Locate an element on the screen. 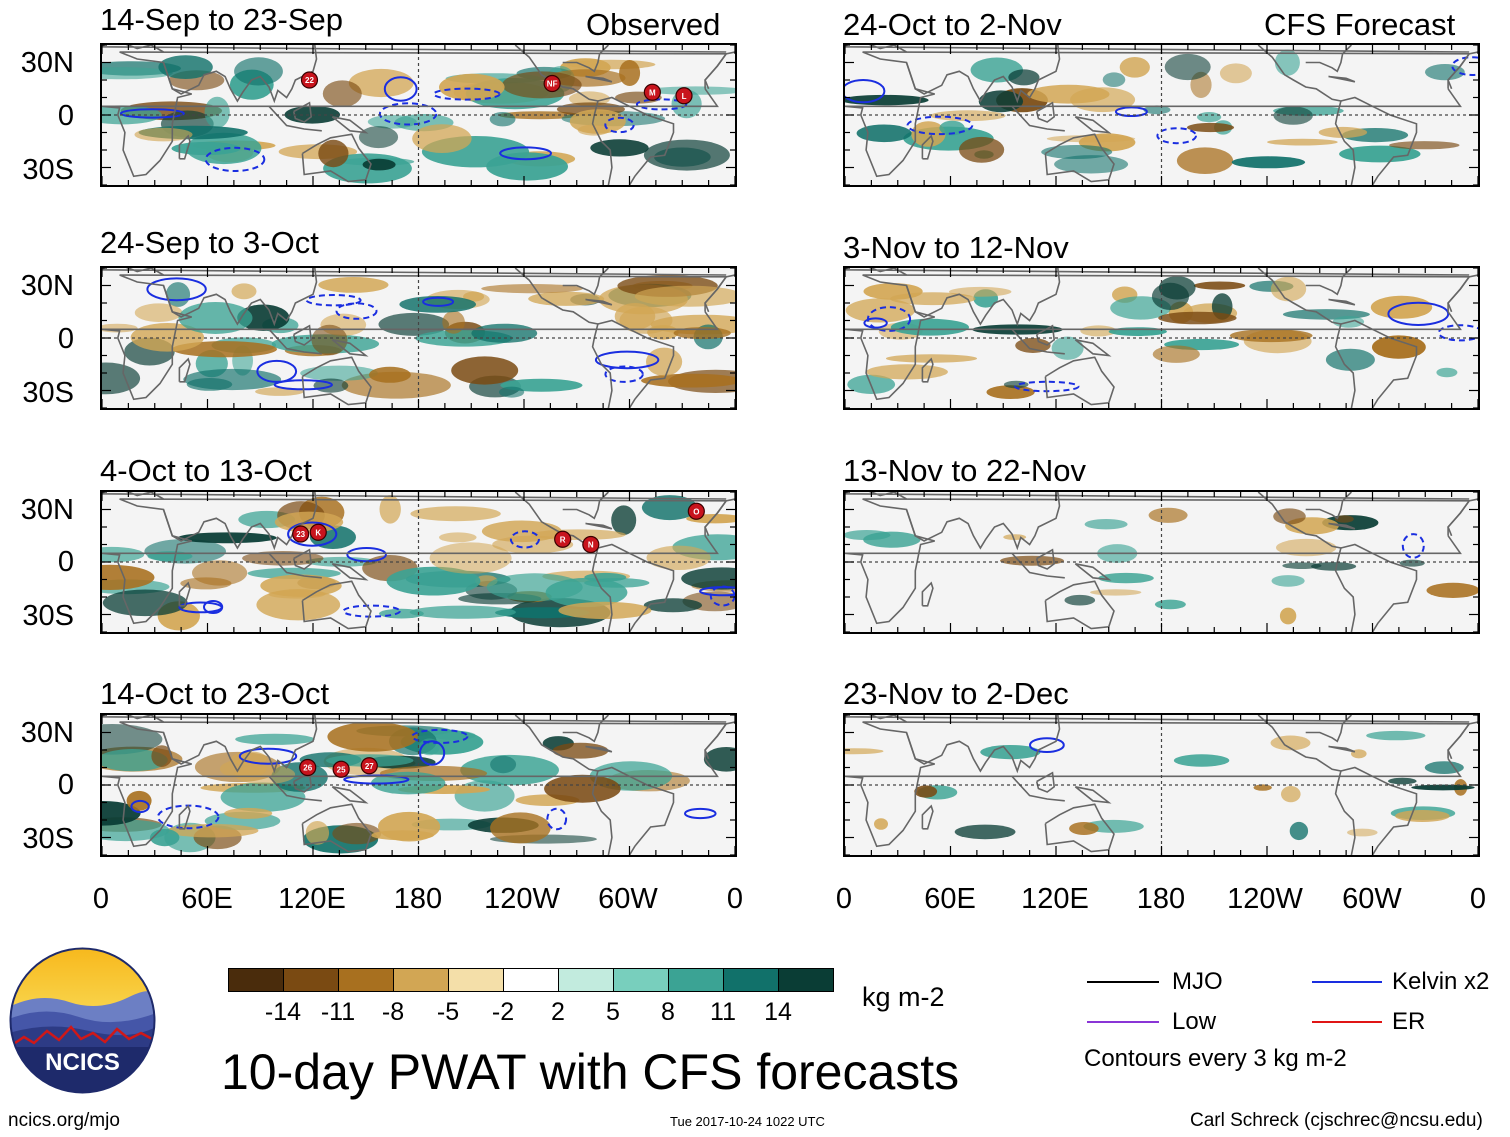 This screenshot has width=1510, height=1137. panel-title: 13-Nov to 22-Nov is located at coordinates (964, 470).